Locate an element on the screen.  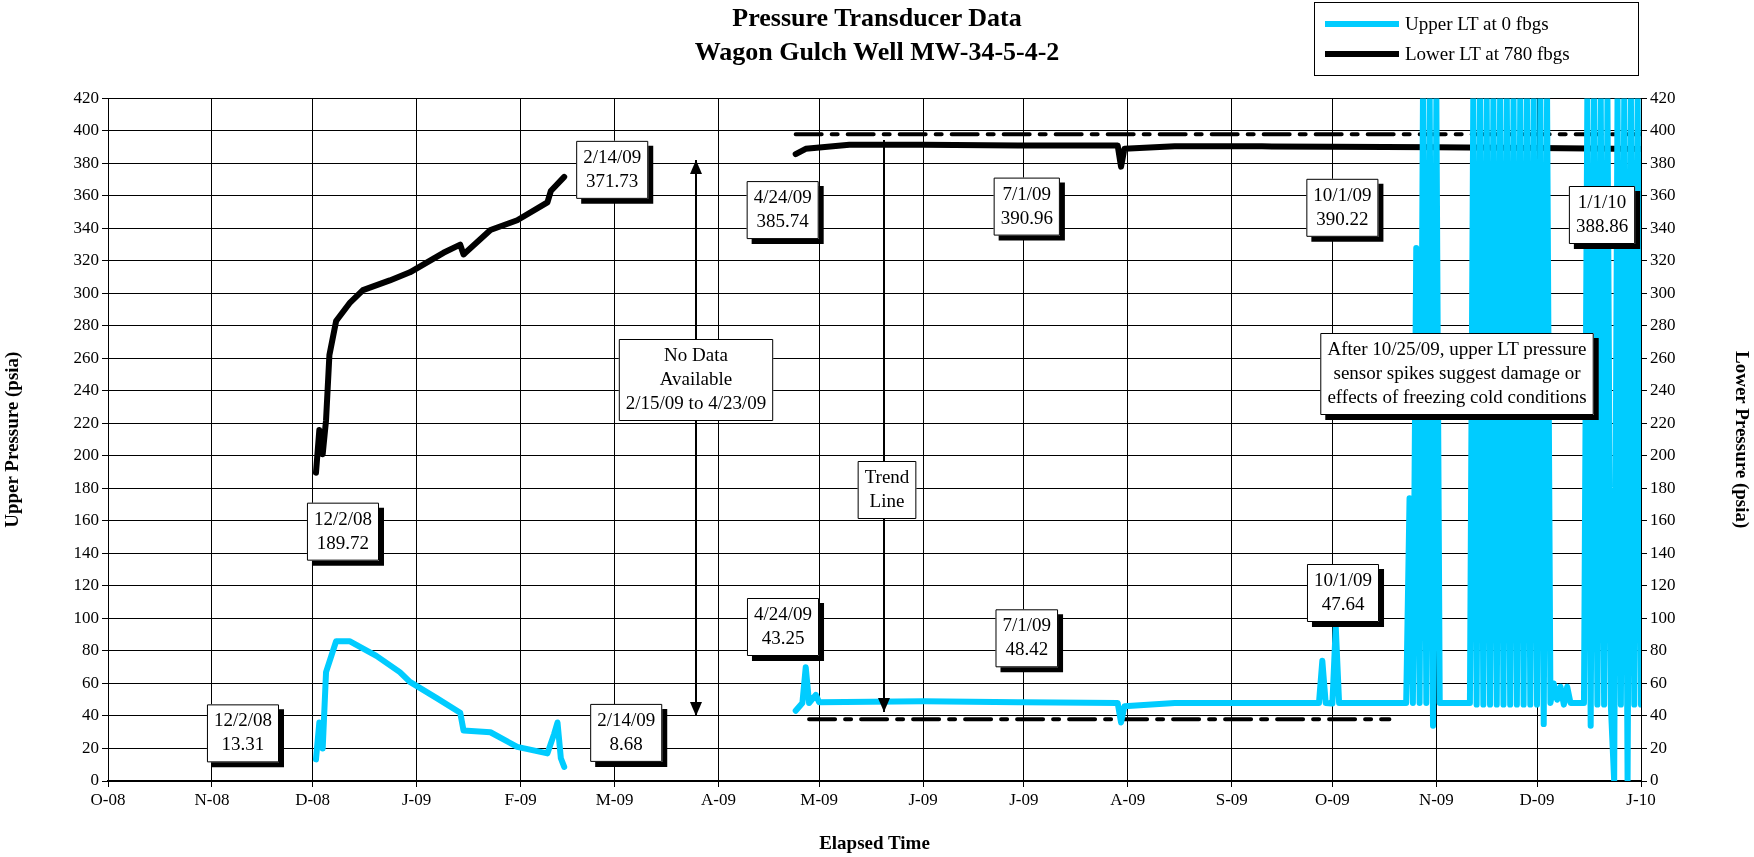
y-axis-title: Upper Pressure (psia) is located at coordinates (12, 439).